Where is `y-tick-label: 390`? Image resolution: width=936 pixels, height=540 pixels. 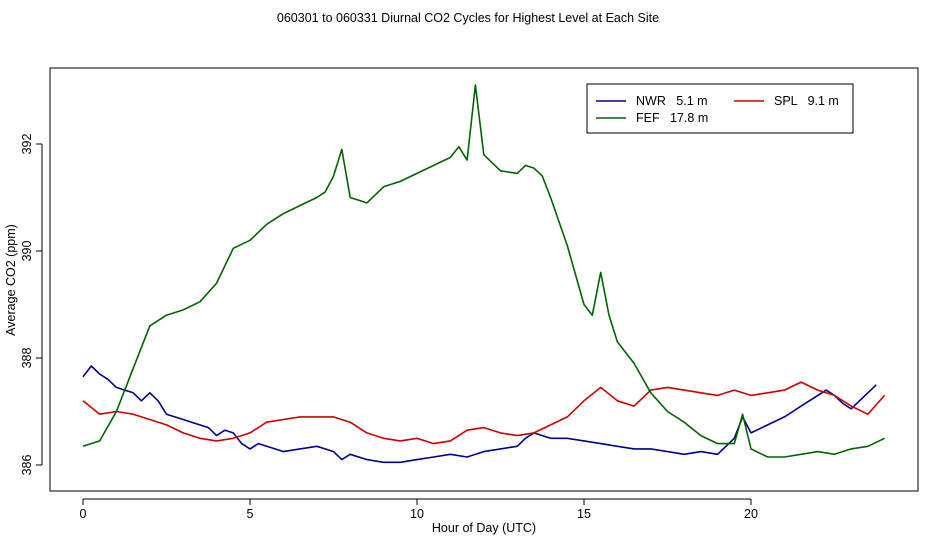 y-tick-label: 390 is located at coordinates (27, 251).